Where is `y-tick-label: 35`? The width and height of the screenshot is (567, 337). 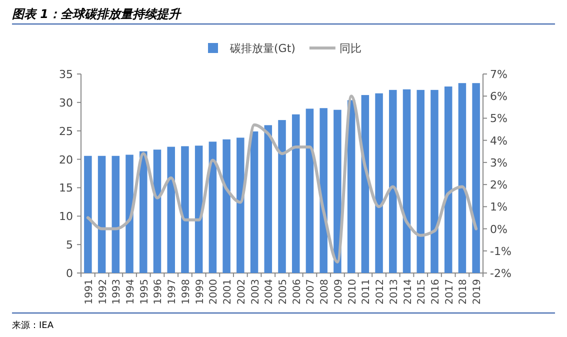 y-tick-label: 35 is located at coordinates (66, 74).